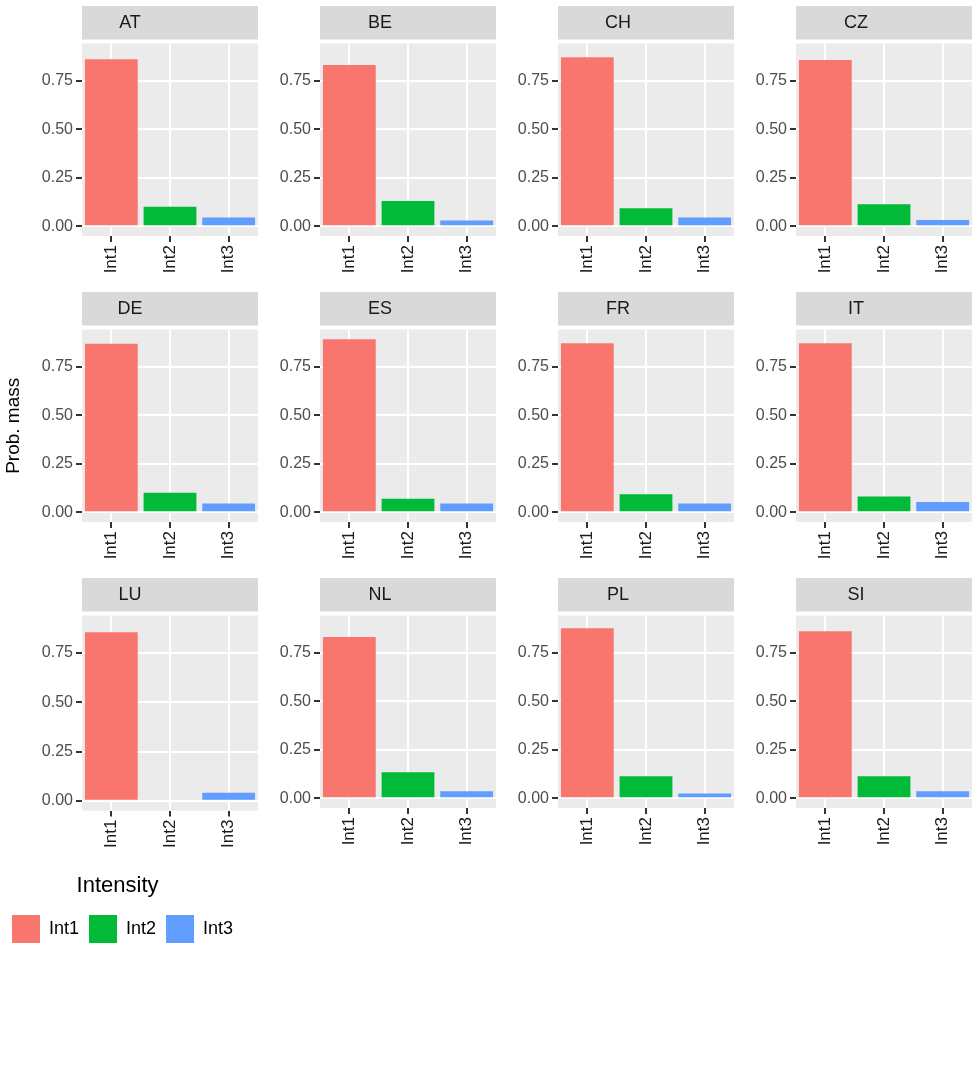 The height and width of the screenshot is (1090, 978). I want to click on chart-title: LU, so click(130, 593).